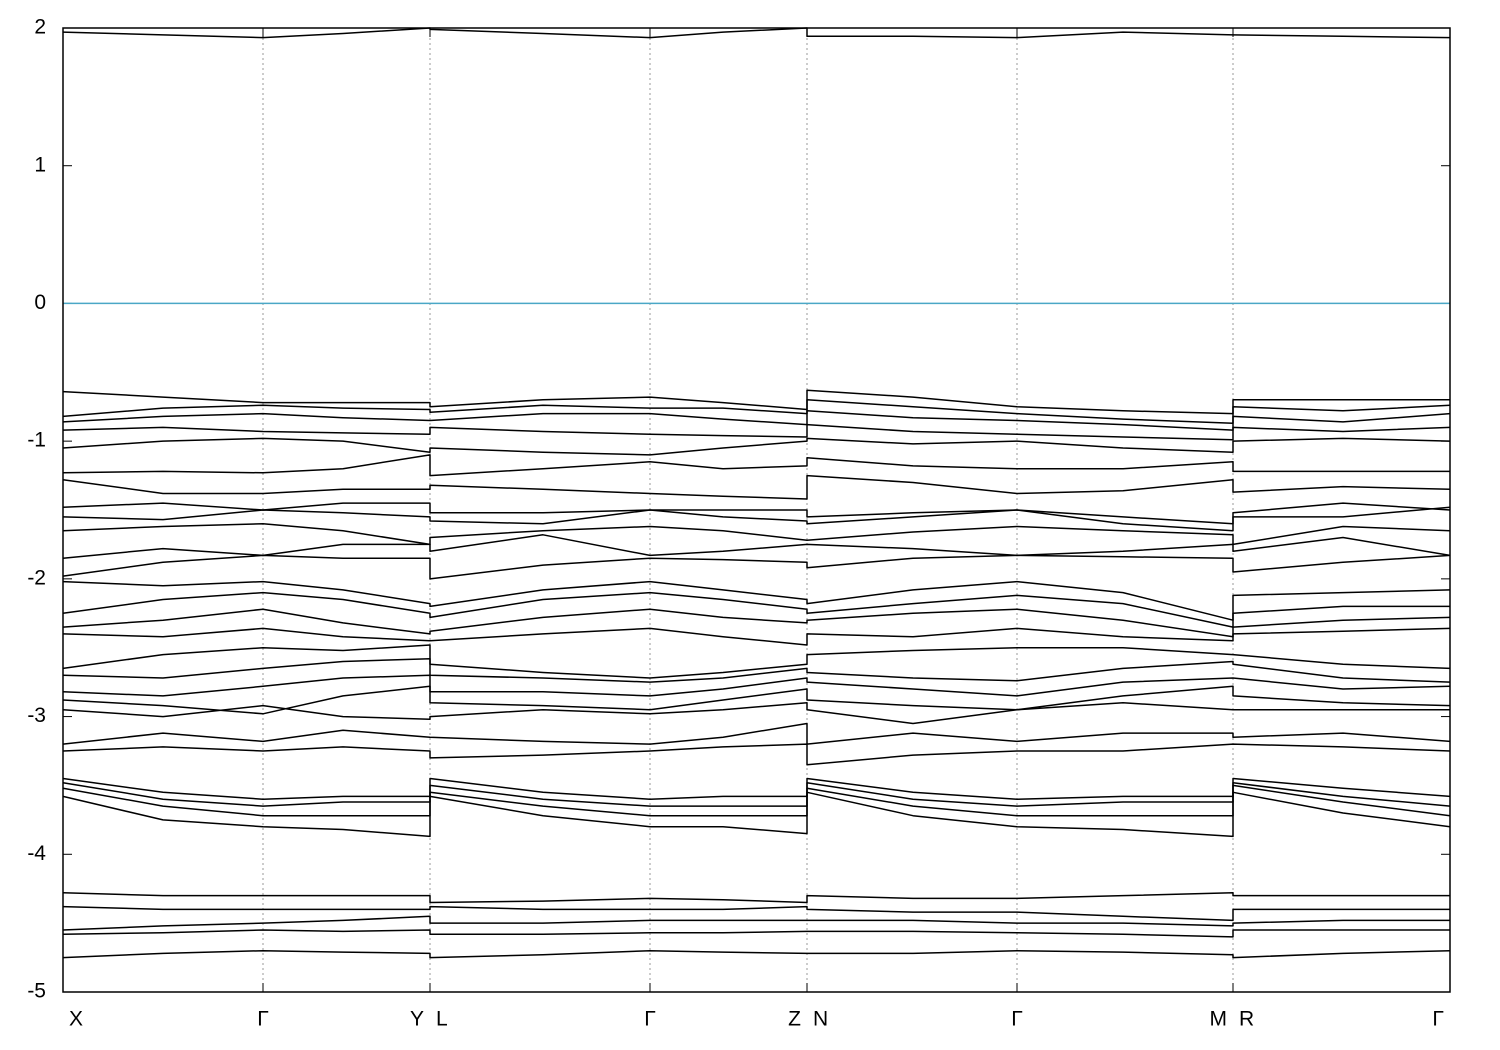 This screenshot has height=1050, width=1500. Describe the element at coordinates (417, 1019) in the screenshot. I see `x-tick-label: Y` at that location.